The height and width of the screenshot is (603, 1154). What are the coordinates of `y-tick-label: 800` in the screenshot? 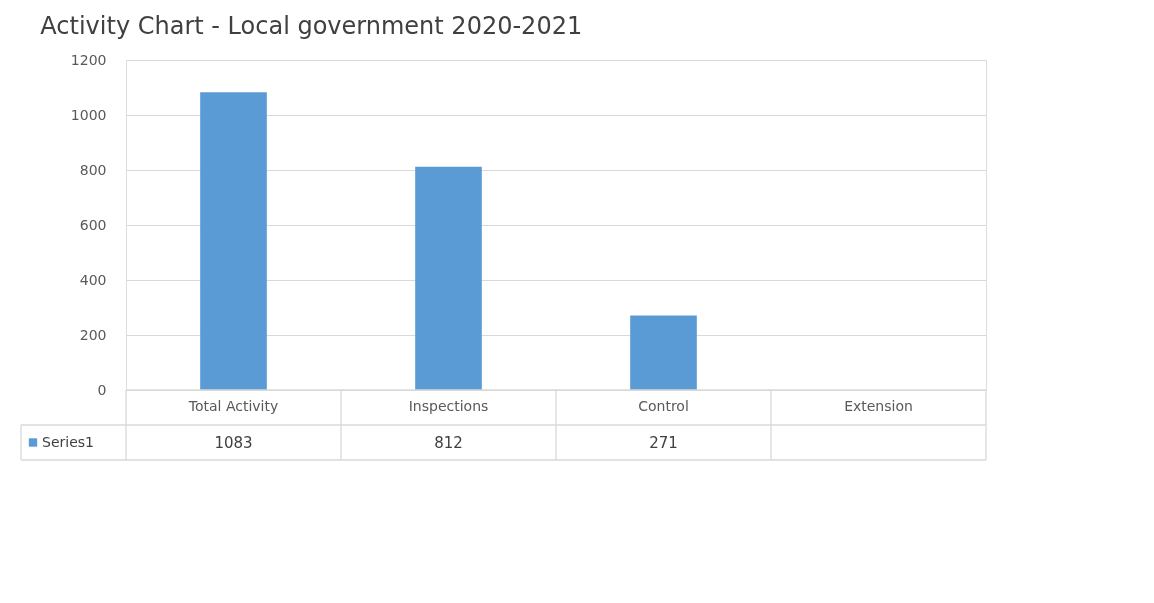 It's located at (93, 169).